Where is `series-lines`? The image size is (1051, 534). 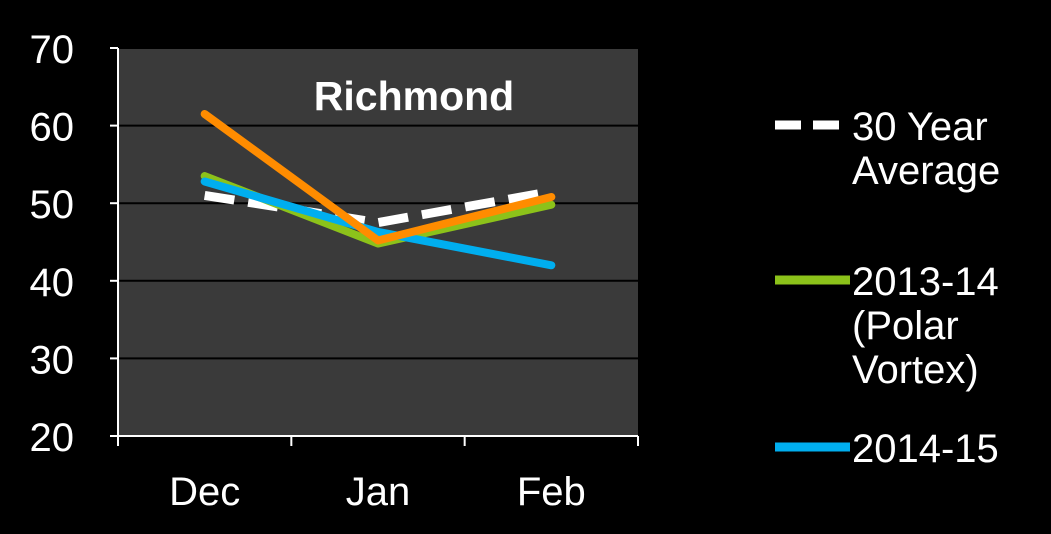 series-lines is located at coordinates (378, 189).